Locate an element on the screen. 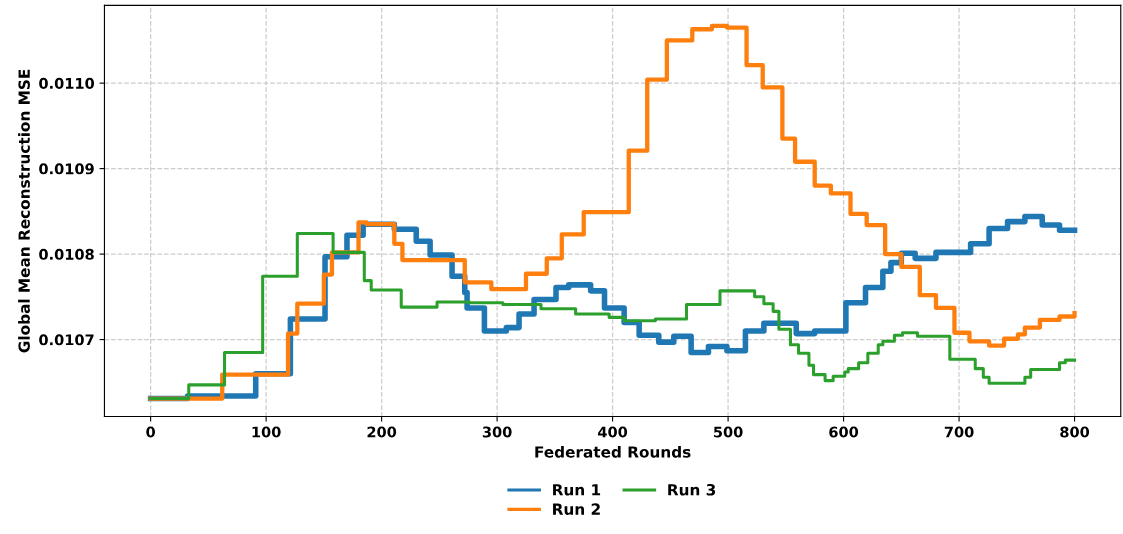 Image resolution: width=1123 pixels, height=534 pixels. legend-label: Run 2 is located at coordinates (576, 509).